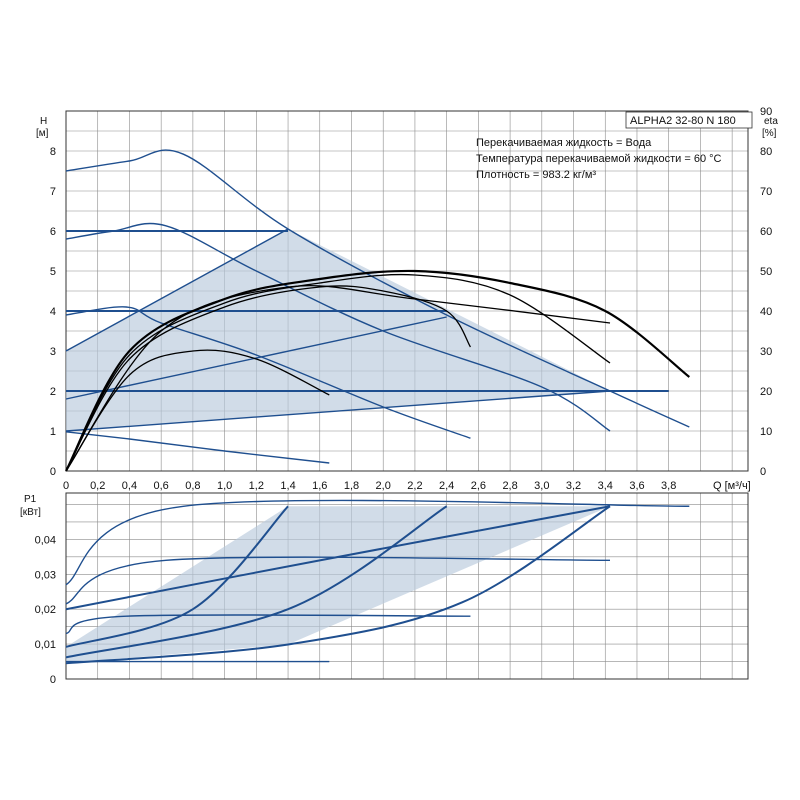  What do you see at coordinates (287, 486) in the screenshot?
I see `x-tick-label: 1,4` at bounding box center [287, 486].